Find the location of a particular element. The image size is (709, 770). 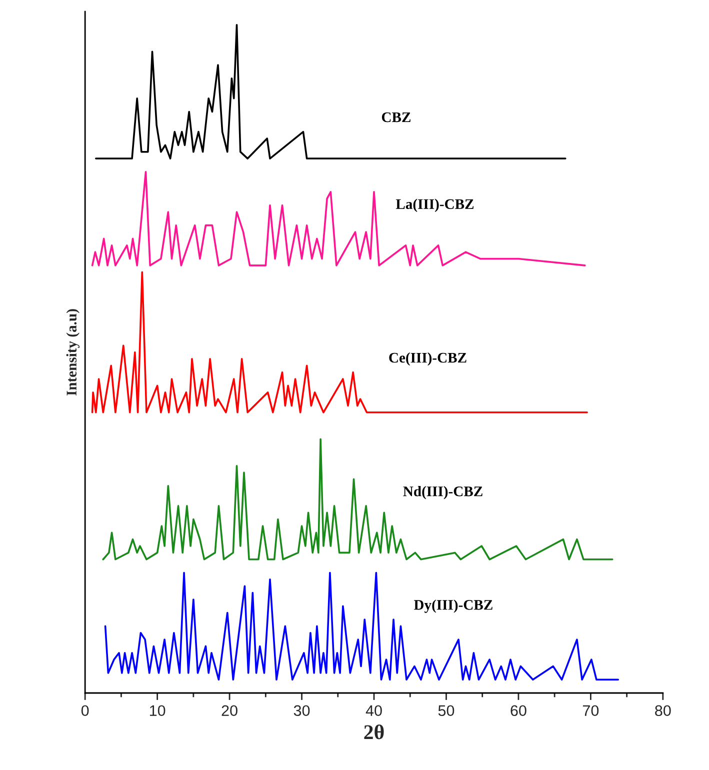

x-tick-label: 80 is located at coordinates (663, 710).